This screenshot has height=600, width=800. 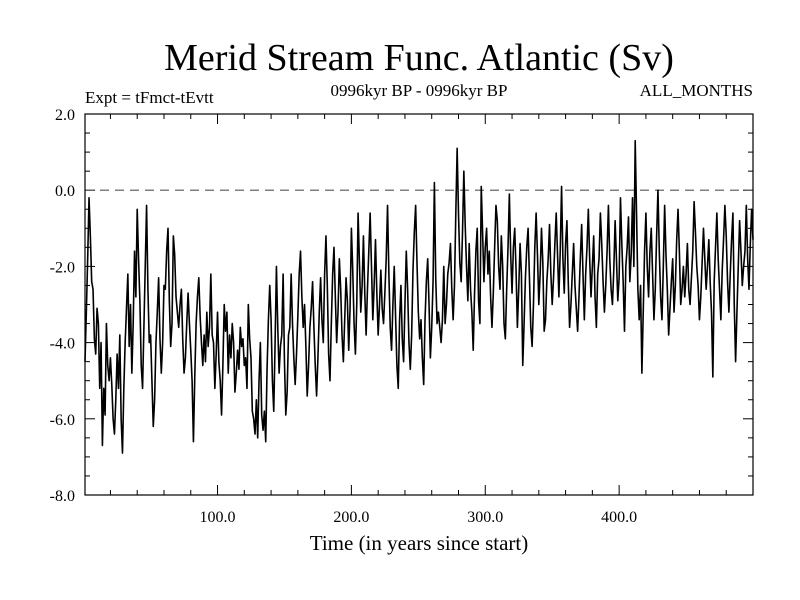 What do you see at coordinates (419, 543) in the screenshot?
I see `x-axis-label: Time (in years since start)` at bounding box center [419, 543].